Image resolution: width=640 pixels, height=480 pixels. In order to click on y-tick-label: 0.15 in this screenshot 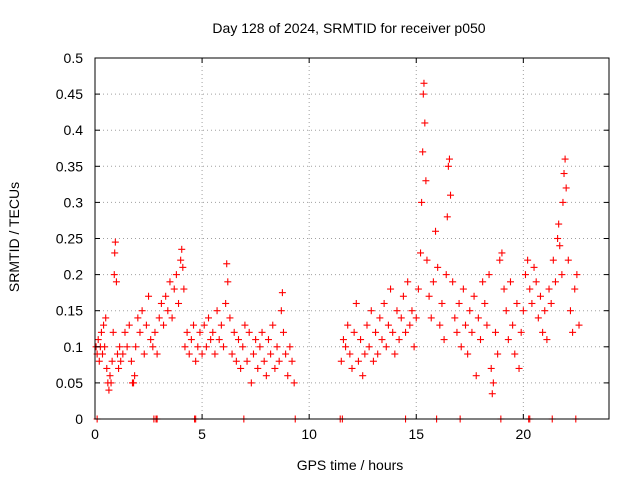, I will do `click(69, 311)`.